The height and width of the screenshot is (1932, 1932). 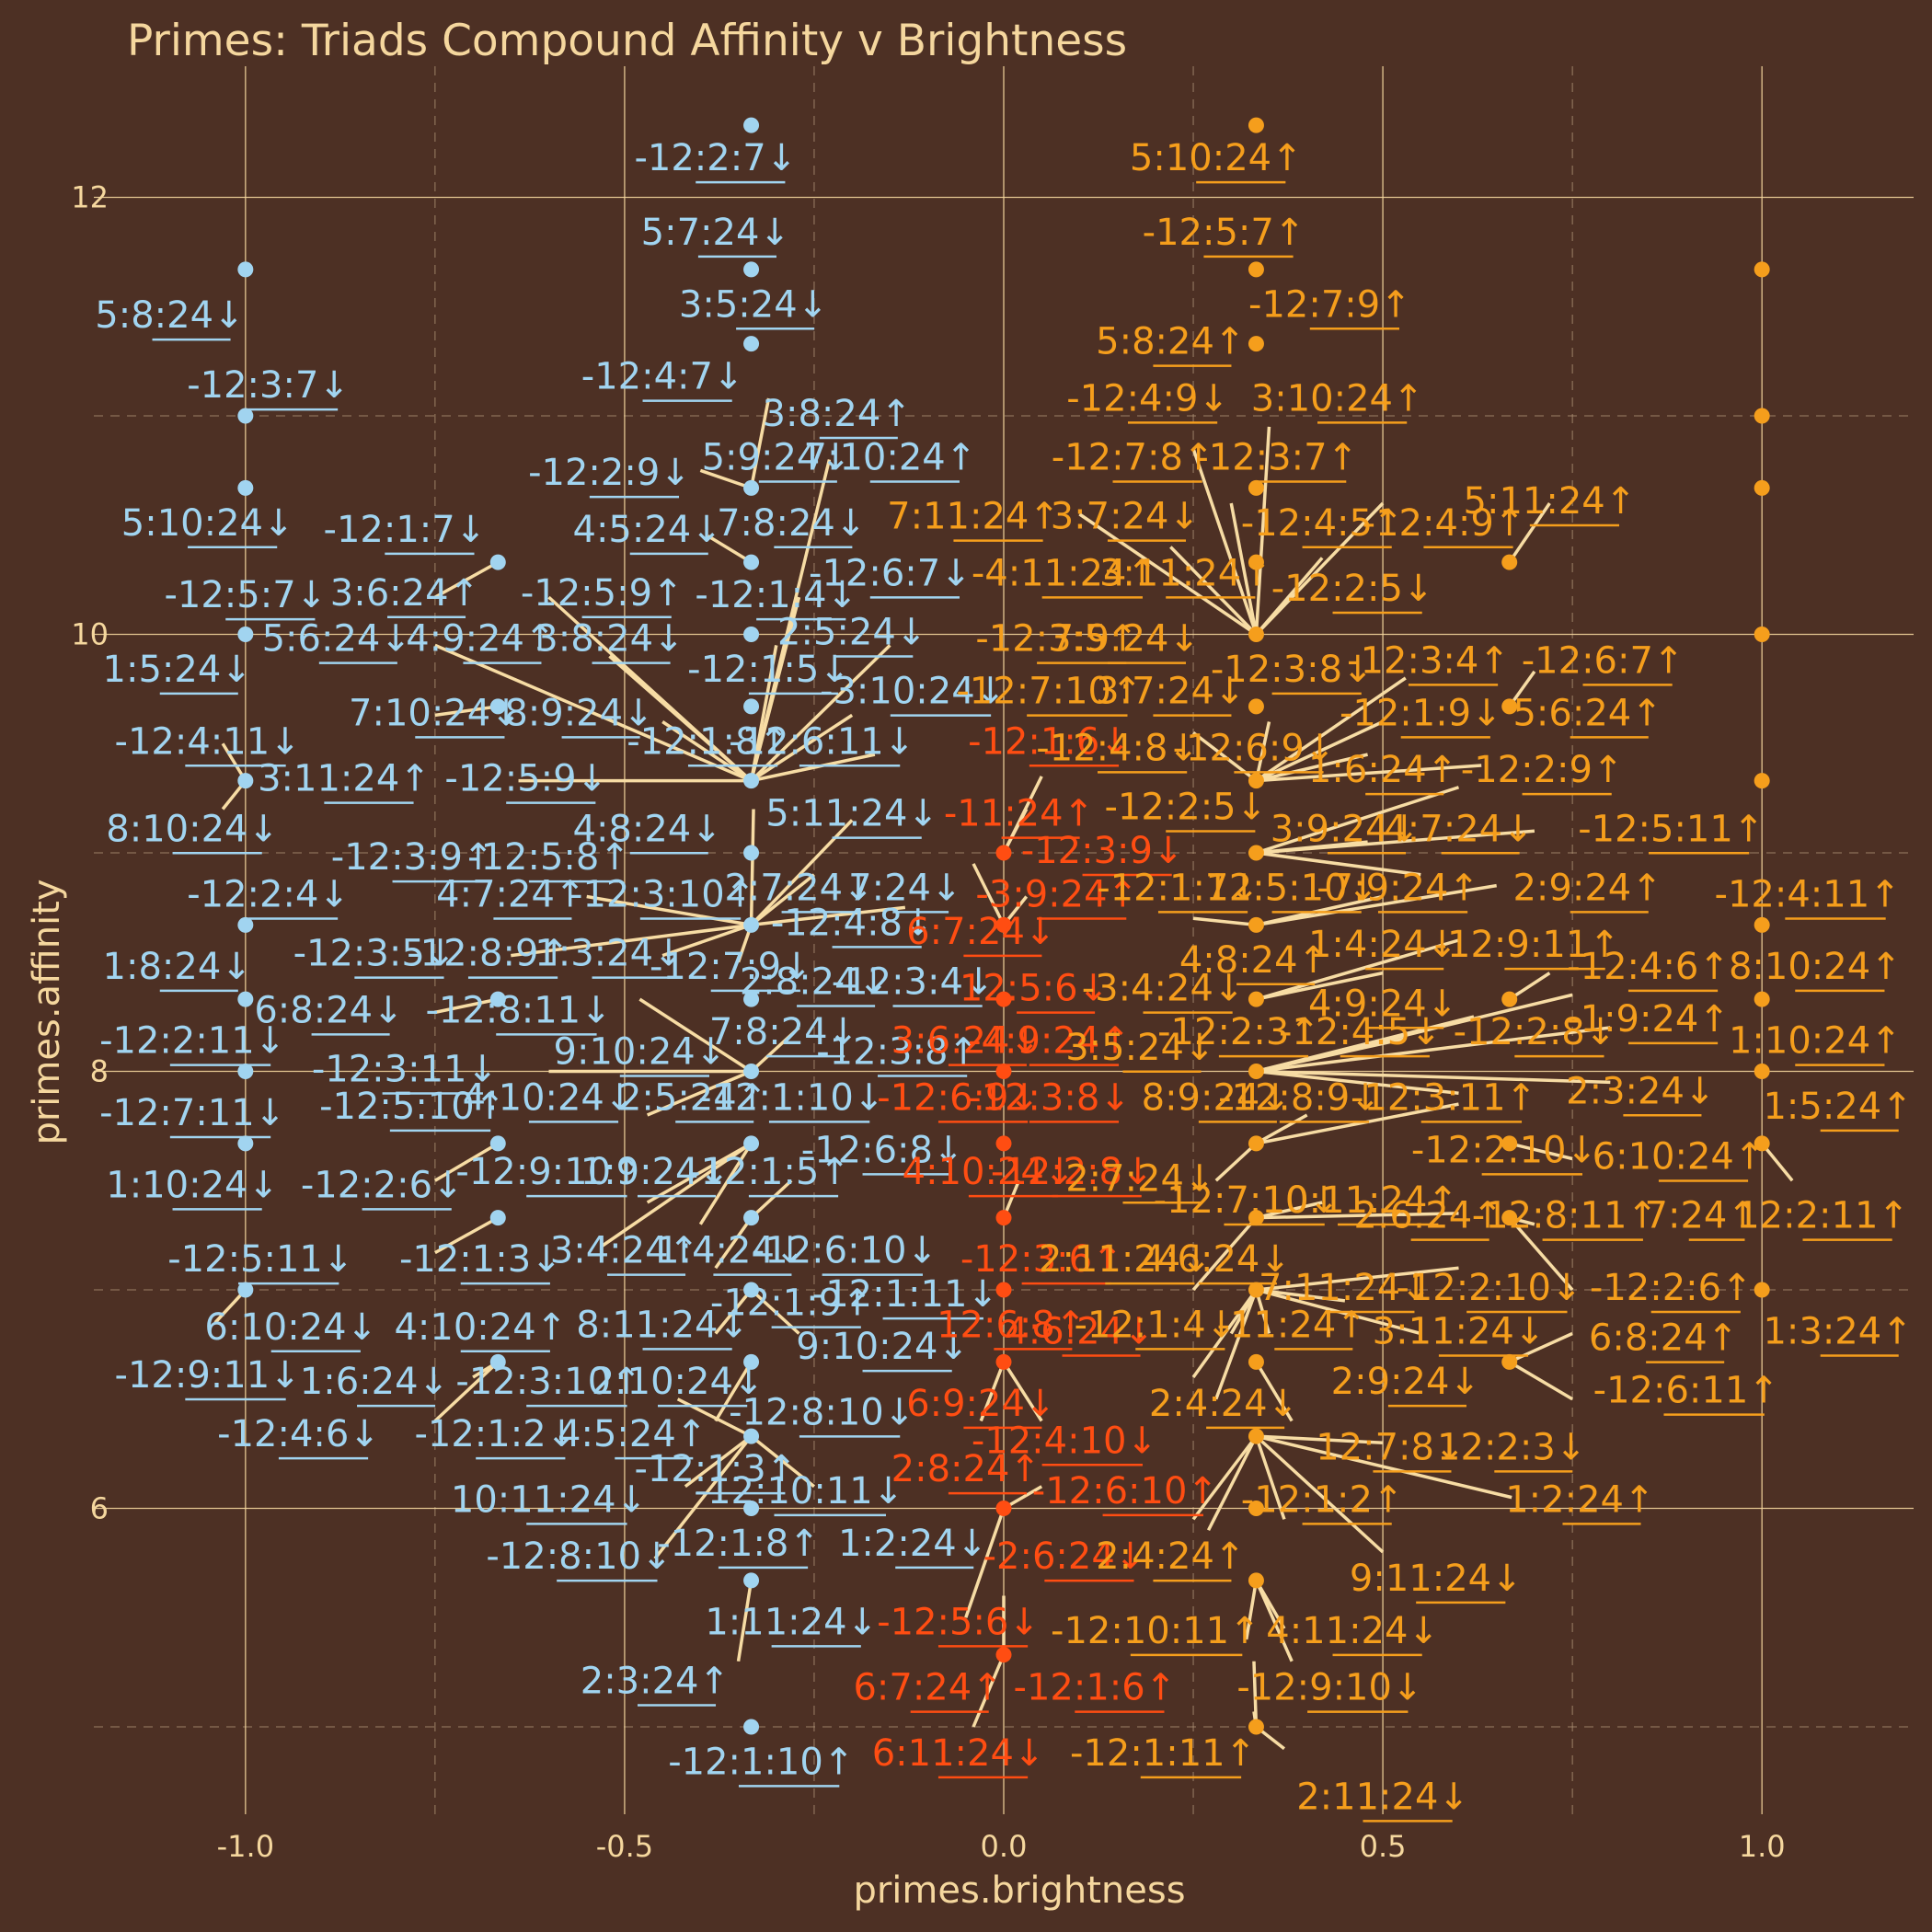 What do you see at coordinates (1223, 1404) in the screenshot?
I see `point-label: 2:4:24↓` at bounding box center [1223, 1404].